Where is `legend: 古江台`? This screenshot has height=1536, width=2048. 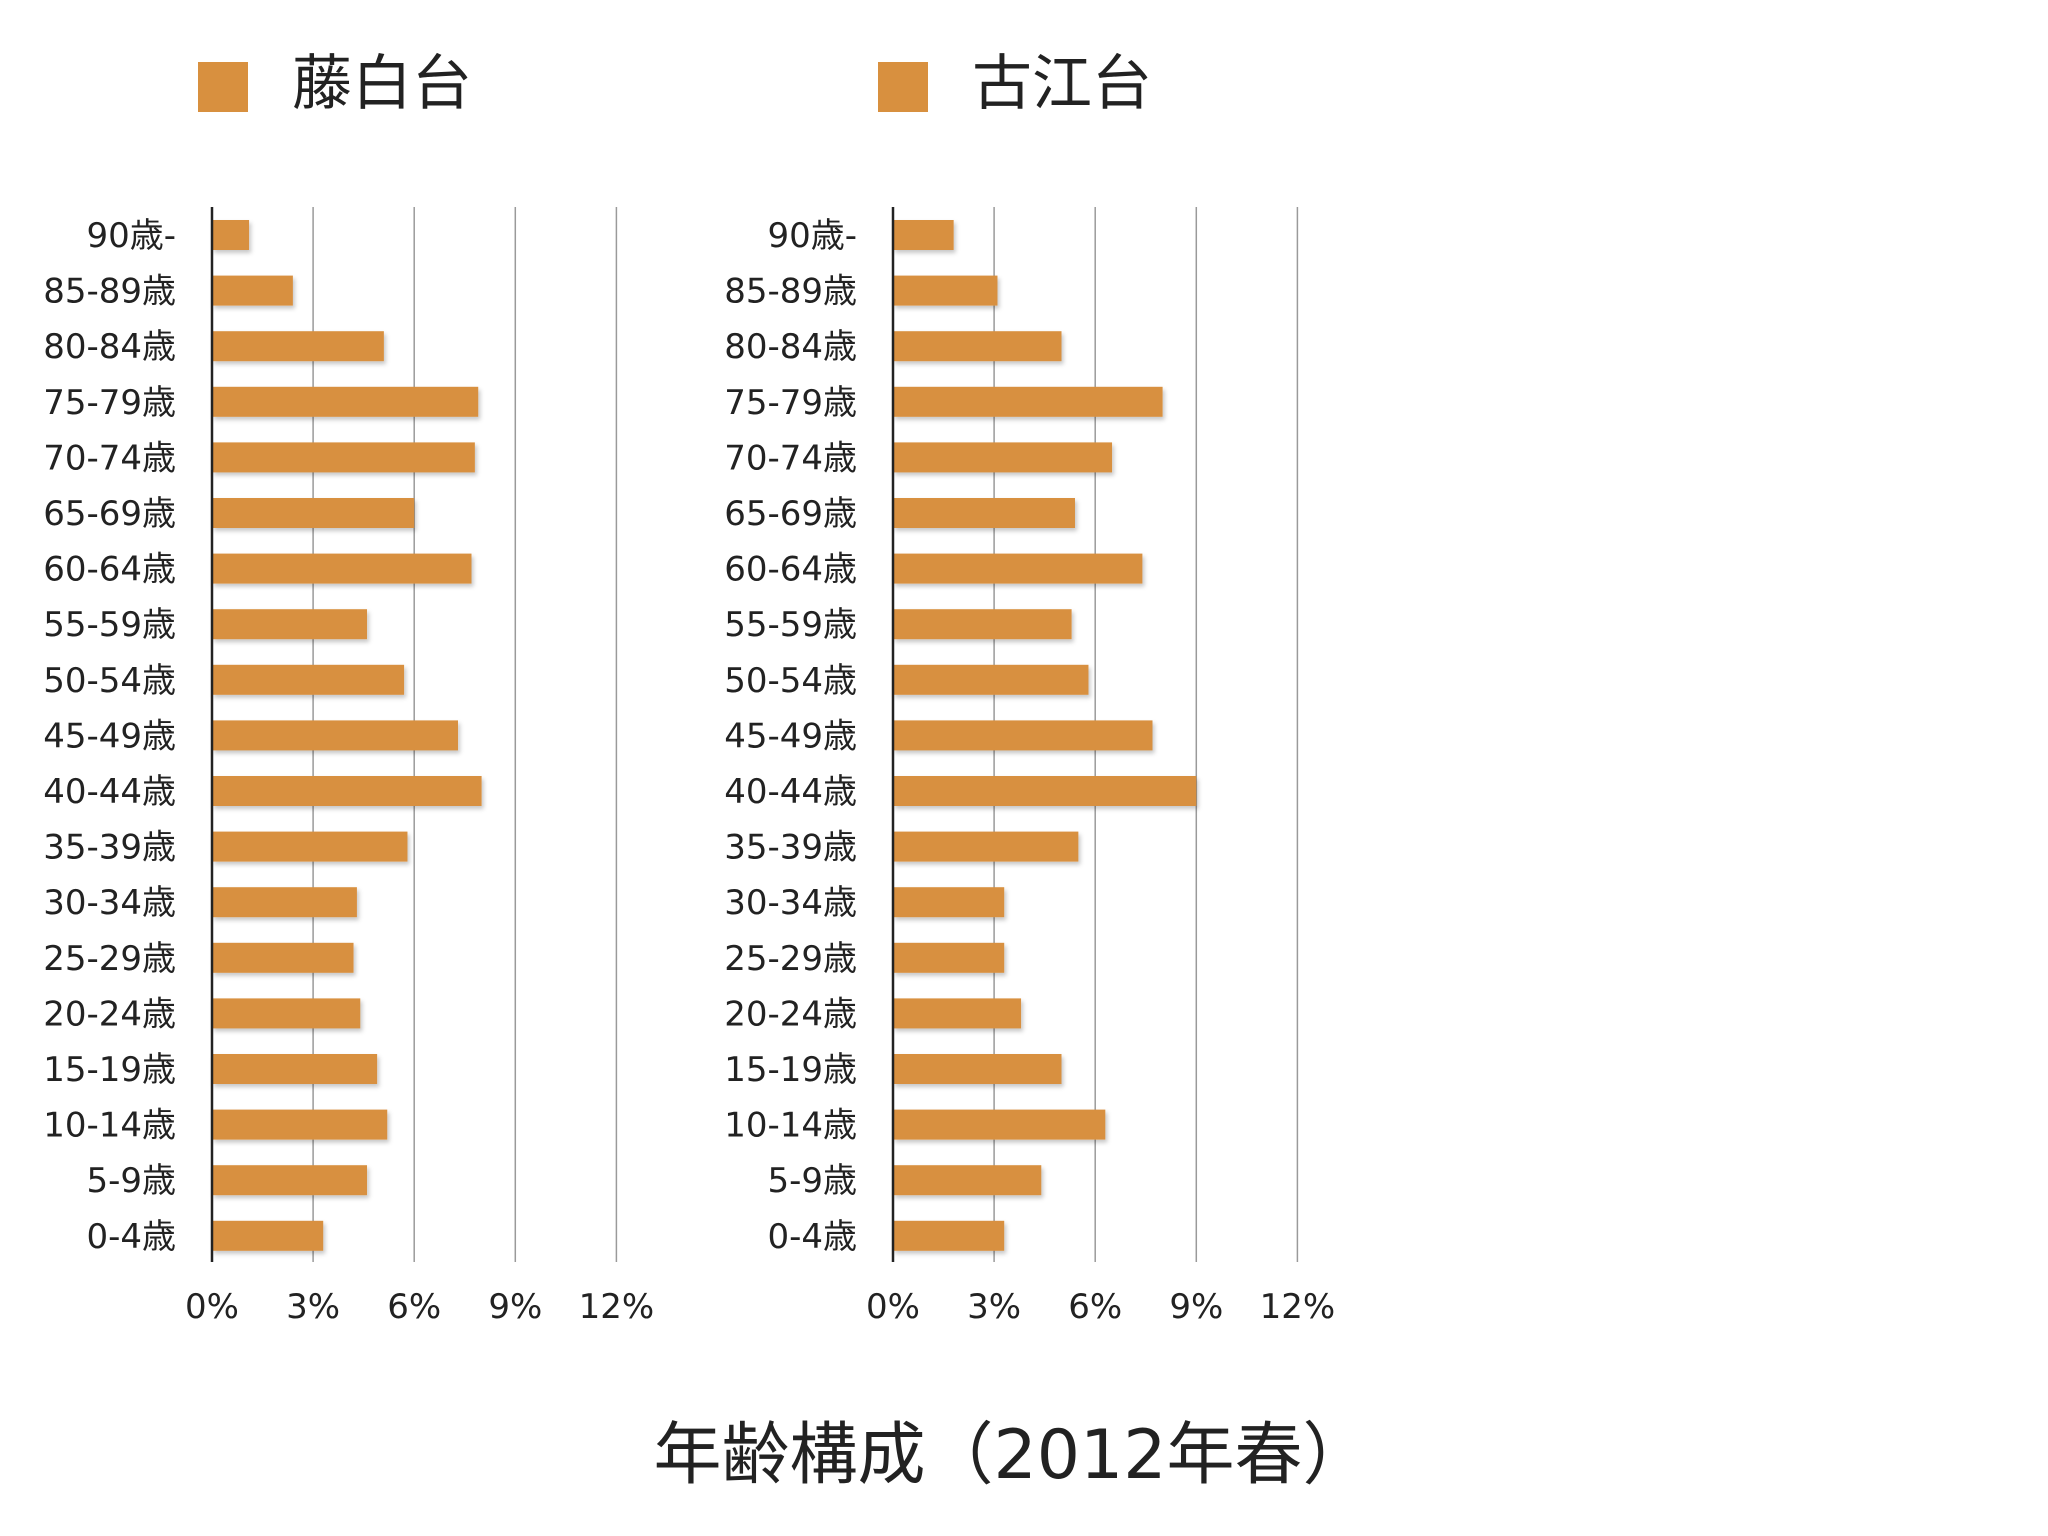 legend: 古江台 is located at coordinates (1015, 84).